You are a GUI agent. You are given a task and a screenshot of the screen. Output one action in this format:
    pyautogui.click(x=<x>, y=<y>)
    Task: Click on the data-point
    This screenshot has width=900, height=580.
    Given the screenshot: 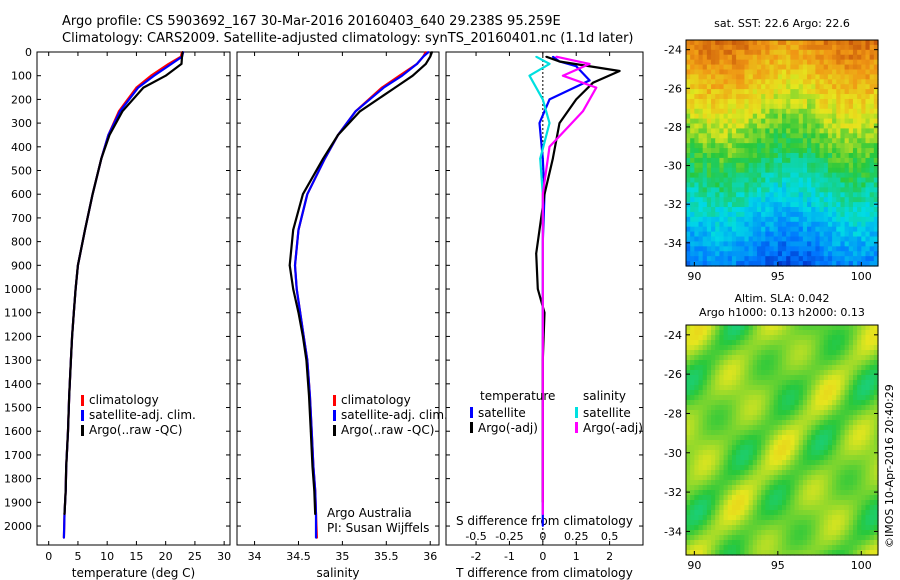 What is the action you would take?
    pyautogui.click(x=412, y=75)
    